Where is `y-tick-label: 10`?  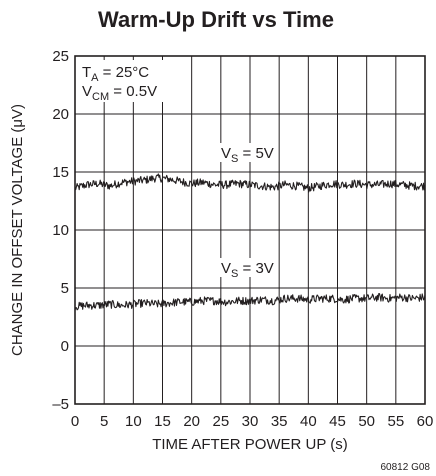
y-tick-label: 10 is located at coordinates (60, 230).